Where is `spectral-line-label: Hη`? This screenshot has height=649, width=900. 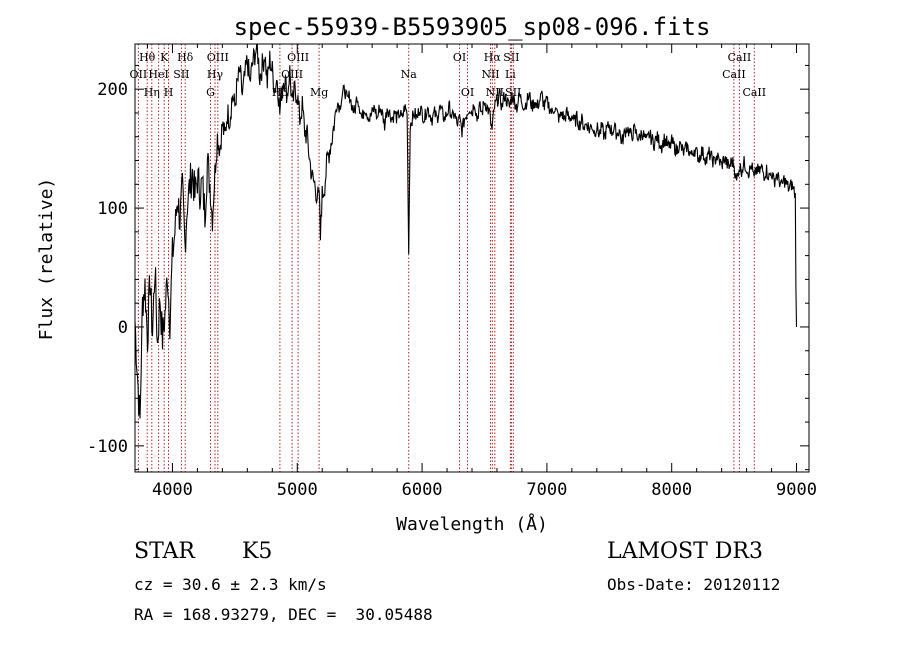
spectral-line-label: Hη is located at coordinates (152, 92).